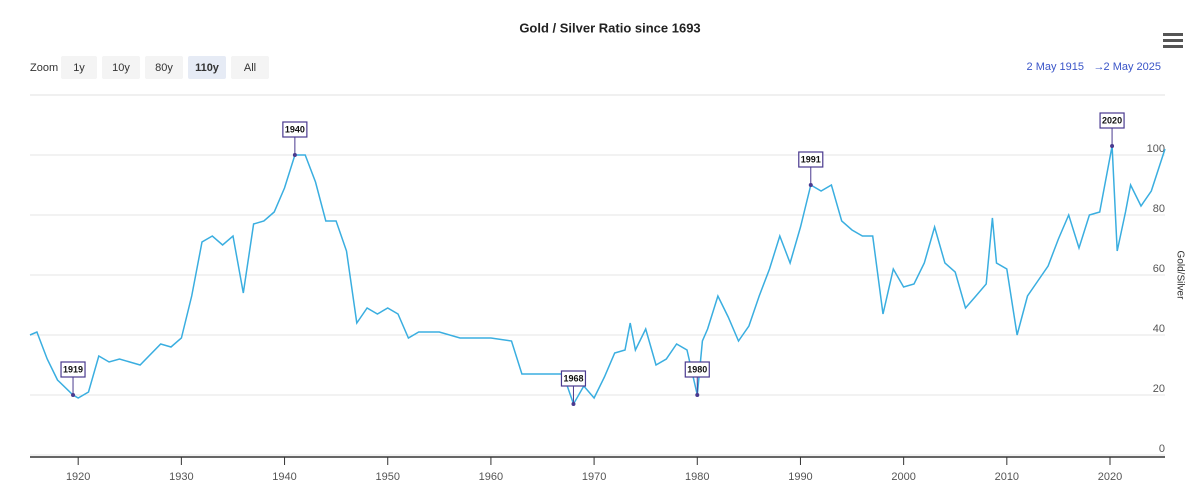  What do you see at coordinates (1055, 67) in the screenshot?
I see `range-from: 2 May 1915` at bounding box center [1055, 67].